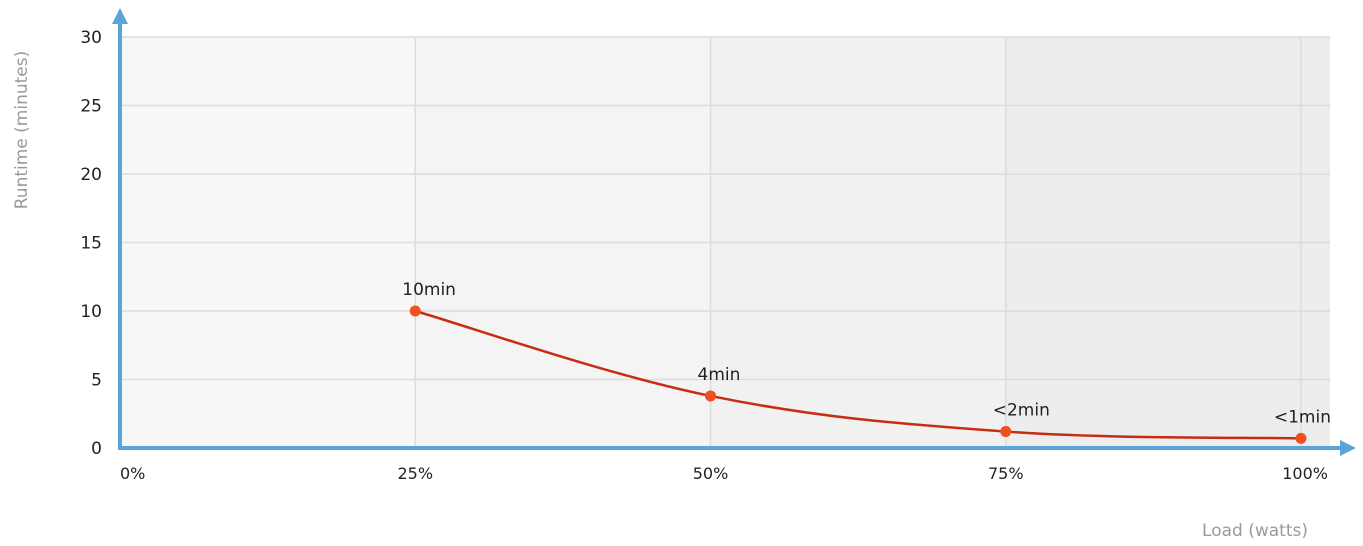 This screenshot has width=1363, height=546. What do you see at coordinates (1302, 417) in the screenshot?
I see `data-label: <1min` at bounding box center [1302, 417].